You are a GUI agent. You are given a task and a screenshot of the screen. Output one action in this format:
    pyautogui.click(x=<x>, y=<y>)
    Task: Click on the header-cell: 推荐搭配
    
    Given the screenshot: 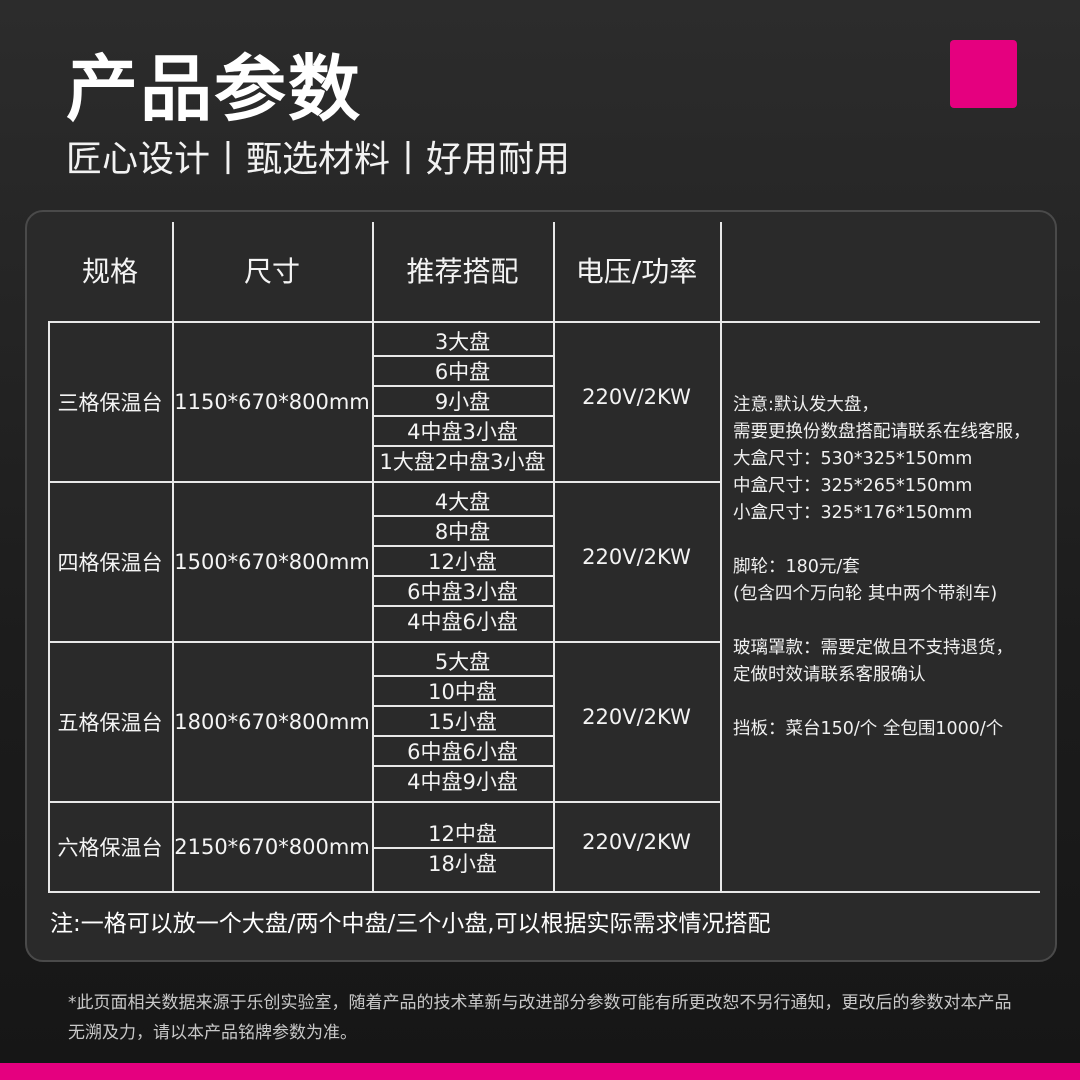 What is the action you would take?
    pyautogui.click(x=462, y=271)
    